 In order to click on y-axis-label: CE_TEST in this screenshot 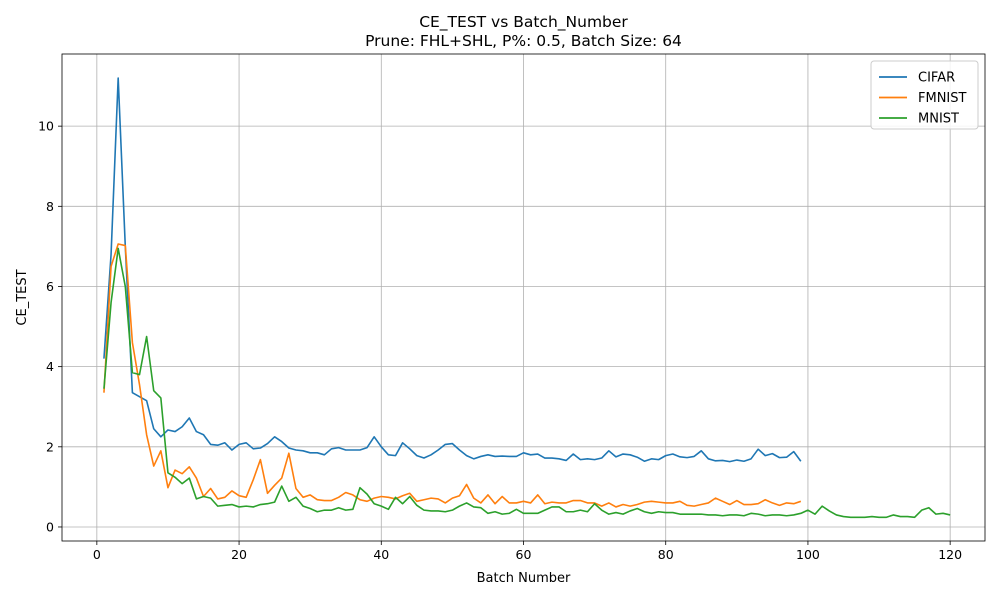, I will do `click(22, 297)`.